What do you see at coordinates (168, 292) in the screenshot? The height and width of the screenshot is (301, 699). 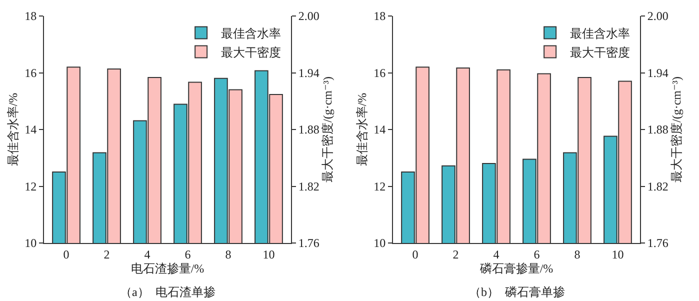 I see `text: （a） 电石渣单掺` at bounding box center [168, 292].